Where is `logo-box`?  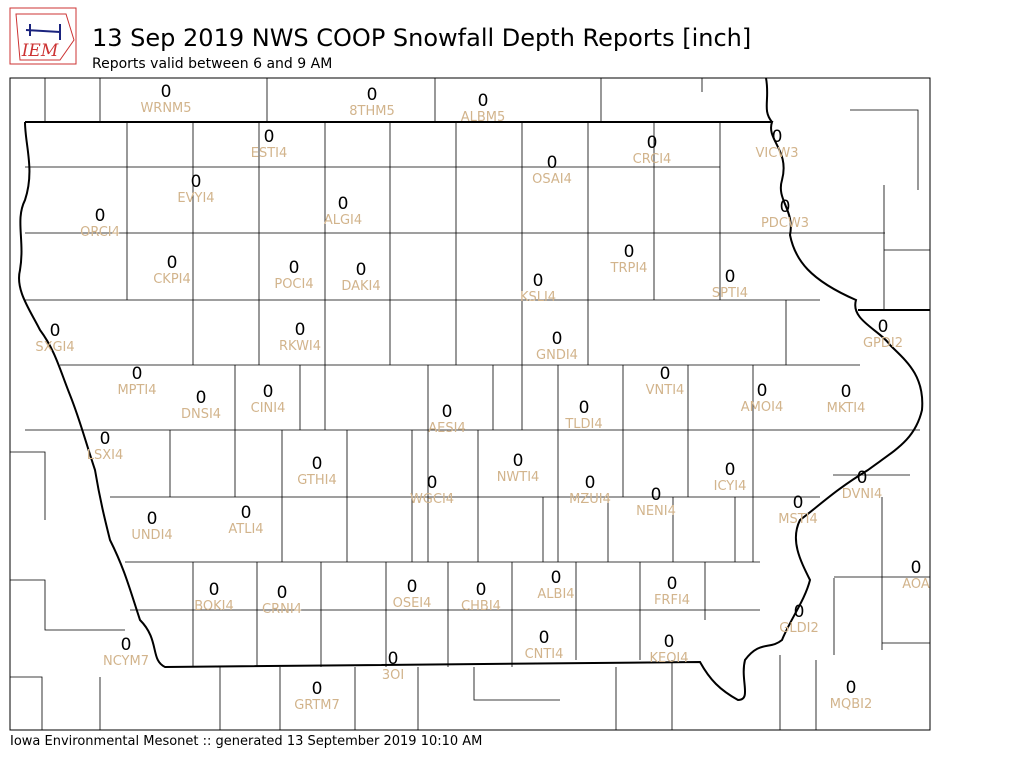 logo-box is located at coordinates (43, 36).